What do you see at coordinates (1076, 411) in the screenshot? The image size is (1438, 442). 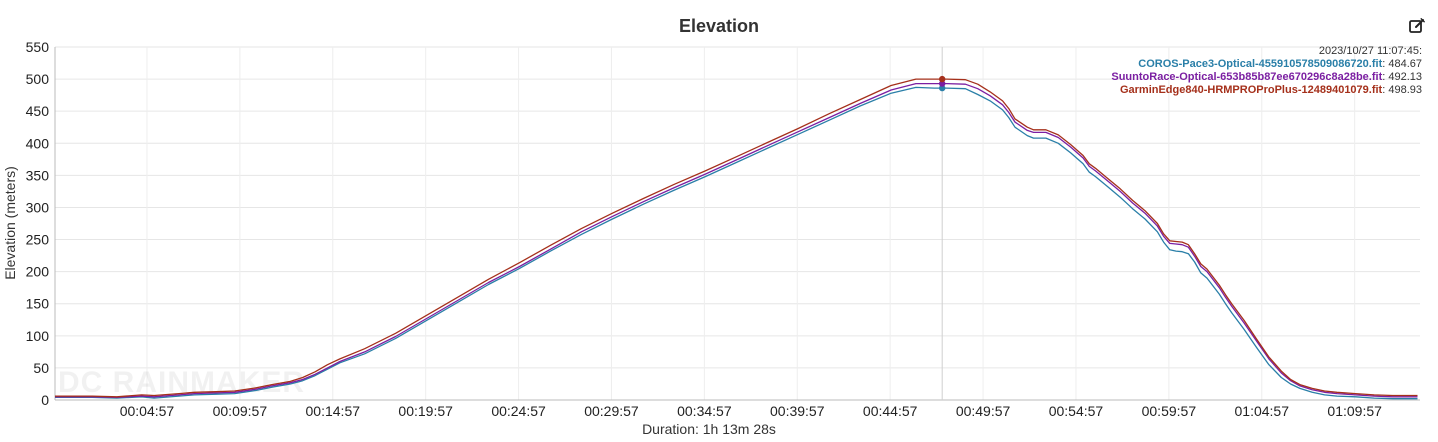 I see `x-tick-label: 00:54:57` at bounding box center [1076, 411].